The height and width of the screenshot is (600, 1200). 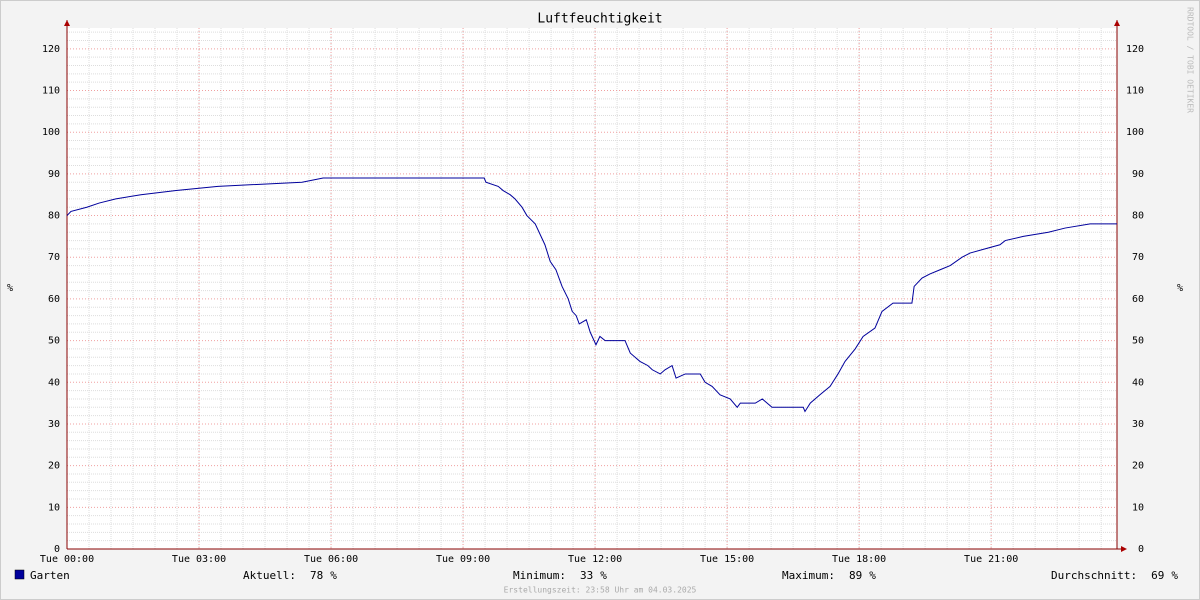 What do you see at coordinates (1138, 257) in the screenshot?
I see `y-tick-label-right: 70` at bounding box center [1138, 257].